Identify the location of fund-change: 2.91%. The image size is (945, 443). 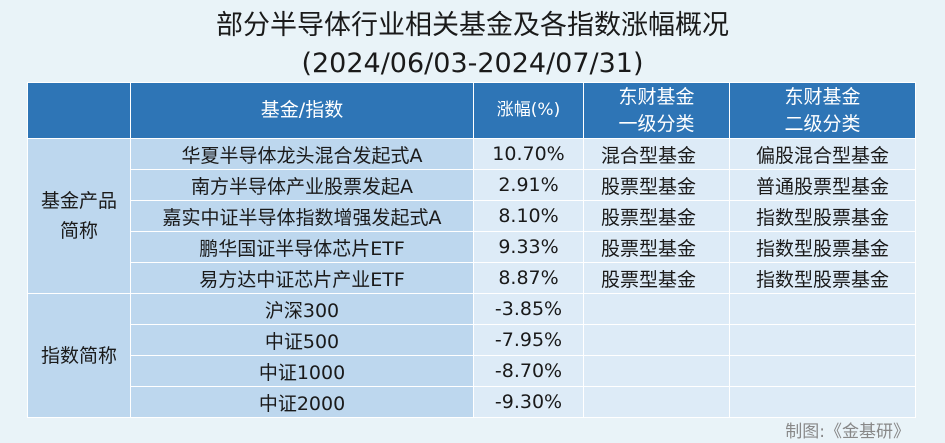
(528, 185).